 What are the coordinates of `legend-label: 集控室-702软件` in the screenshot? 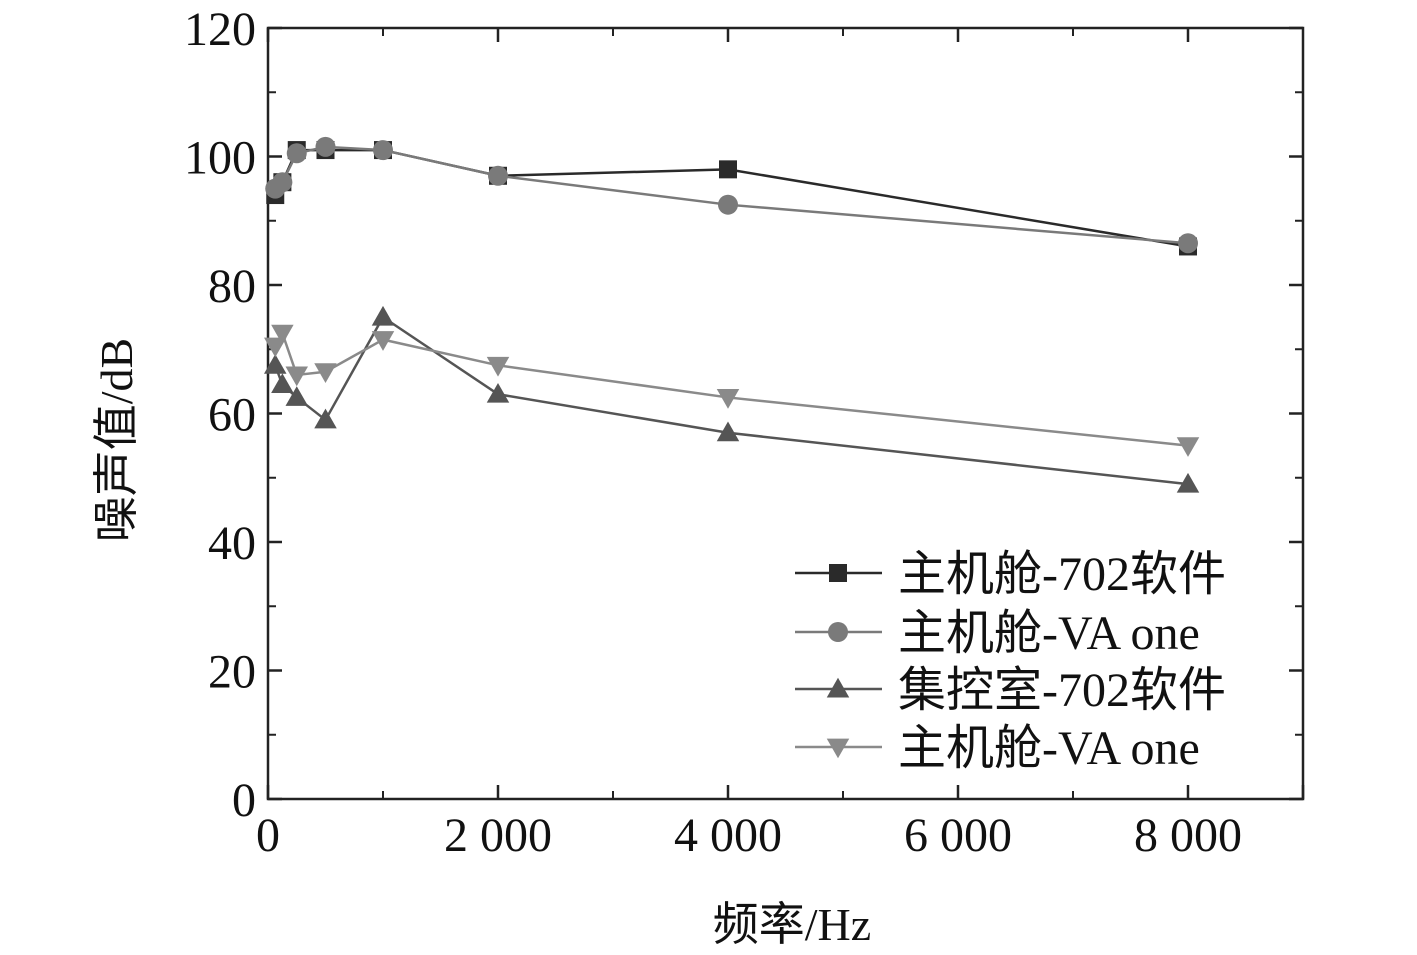 It's located at (1062, 690).